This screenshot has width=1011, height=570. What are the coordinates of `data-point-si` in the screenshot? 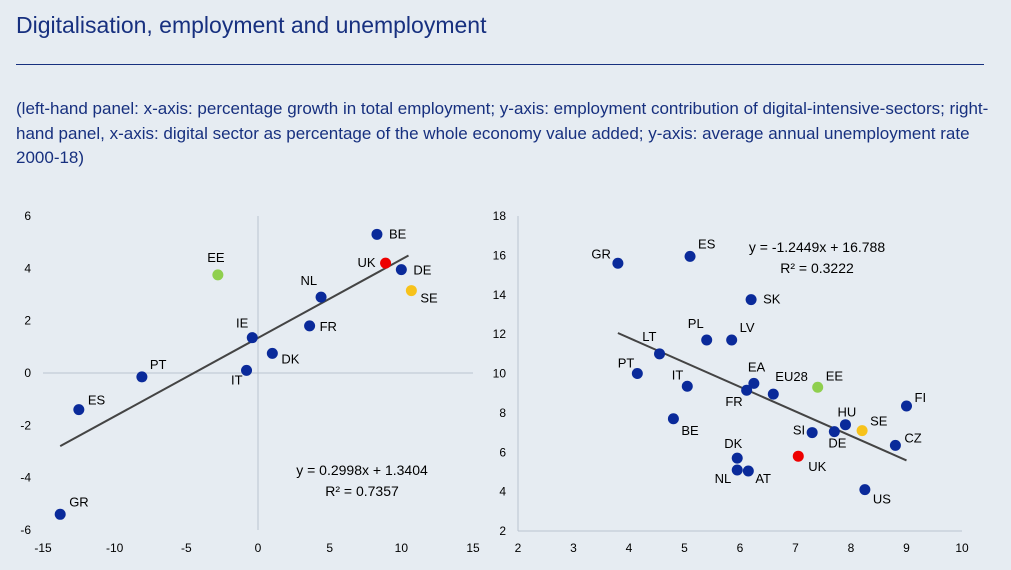 It's located at (812, 433).